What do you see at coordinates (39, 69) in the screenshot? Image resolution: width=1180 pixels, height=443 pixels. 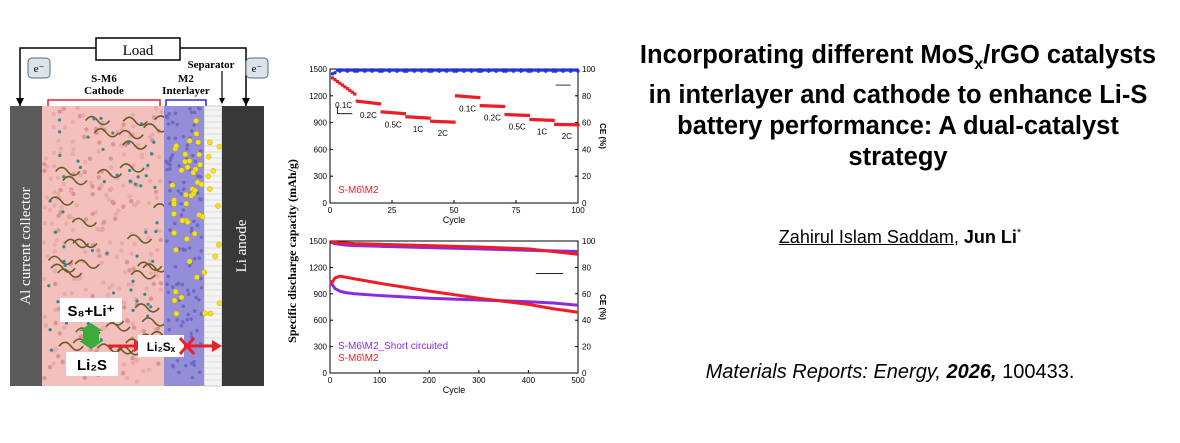 I see `electron-left-label: e⁻` at bounding box center [39, 69].